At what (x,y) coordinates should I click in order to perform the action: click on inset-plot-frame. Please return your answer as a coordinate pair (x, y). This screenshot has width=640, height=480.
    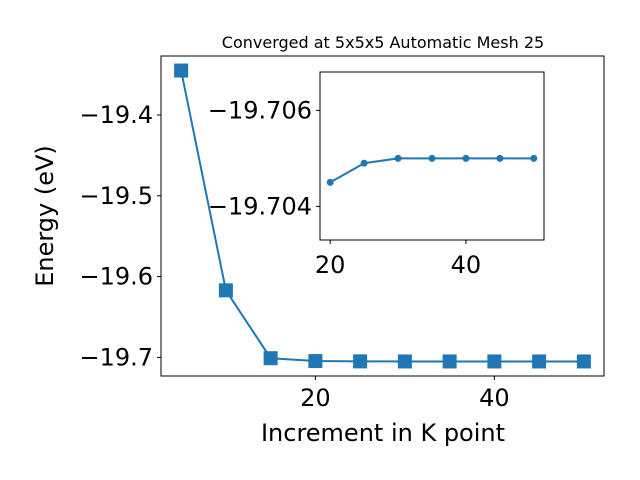
    Looking at the image, I should click on (432, 156).